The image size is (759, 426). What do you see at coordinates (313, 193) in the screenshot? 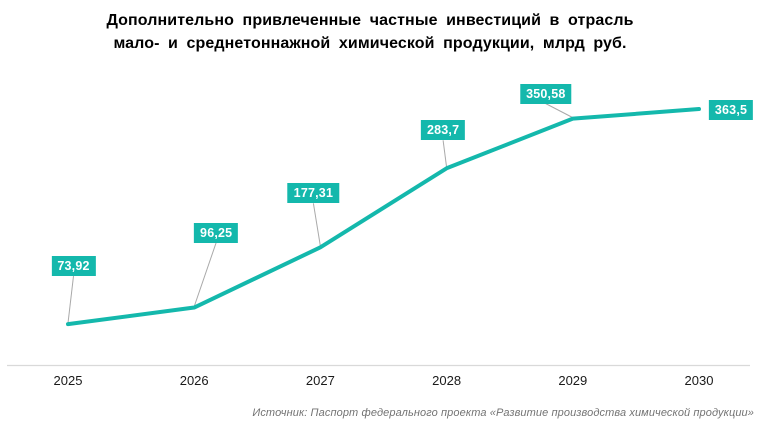
I see `data-label: 177,31` at bounding box center [313, 193].